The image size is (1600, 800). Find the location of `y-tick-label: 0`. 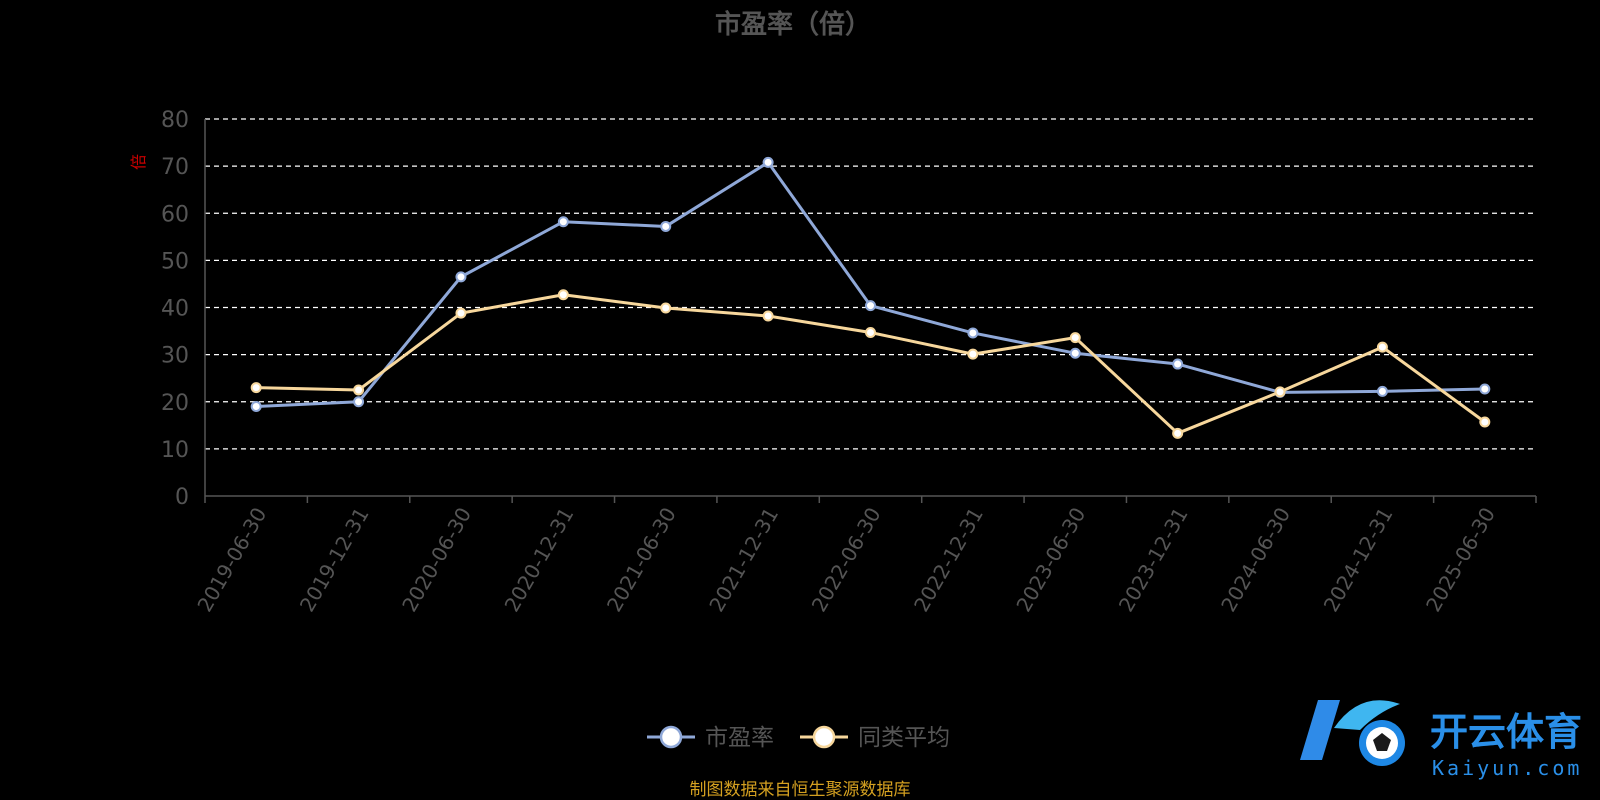

y-tick-label: 0 is located at coordinates (182, 497).